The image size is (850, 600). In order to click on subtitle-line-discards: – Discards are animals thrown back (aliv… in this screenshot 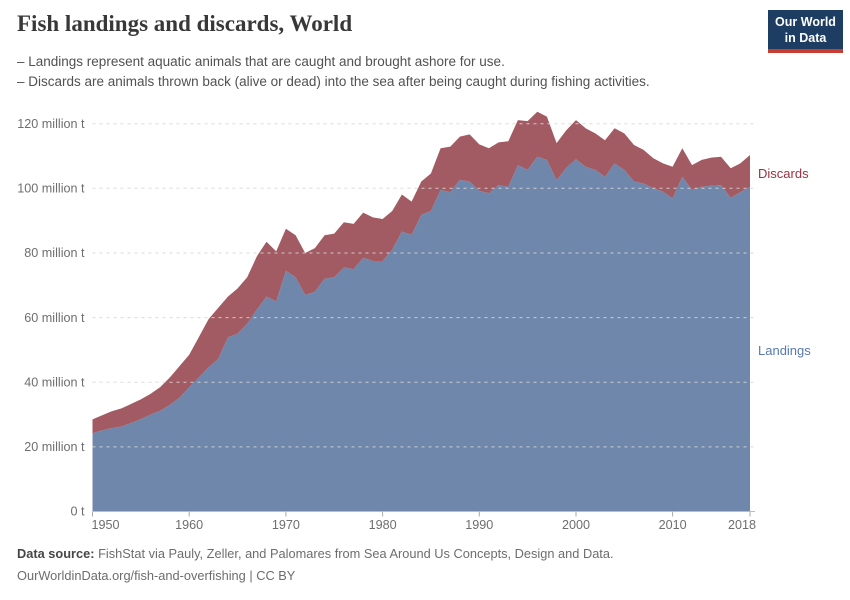, I will do `click(333, 81)`.